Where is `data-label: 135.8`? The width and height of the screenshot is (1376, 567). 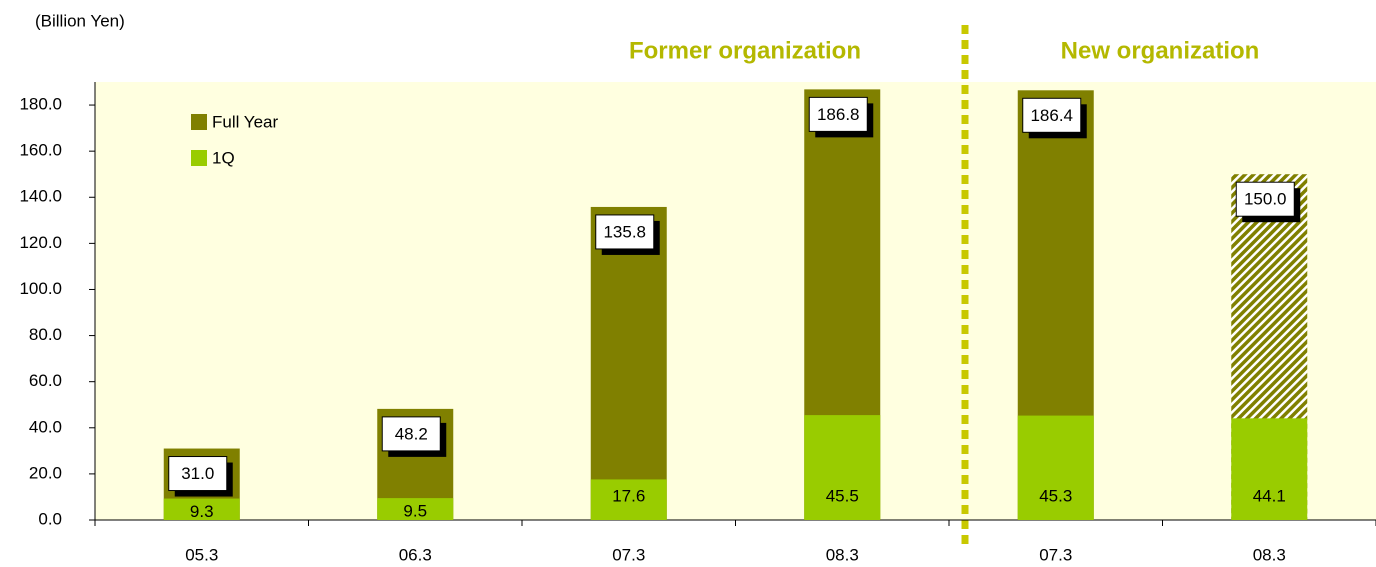
data-label: 135.8 is located at coordinates (624, 231).